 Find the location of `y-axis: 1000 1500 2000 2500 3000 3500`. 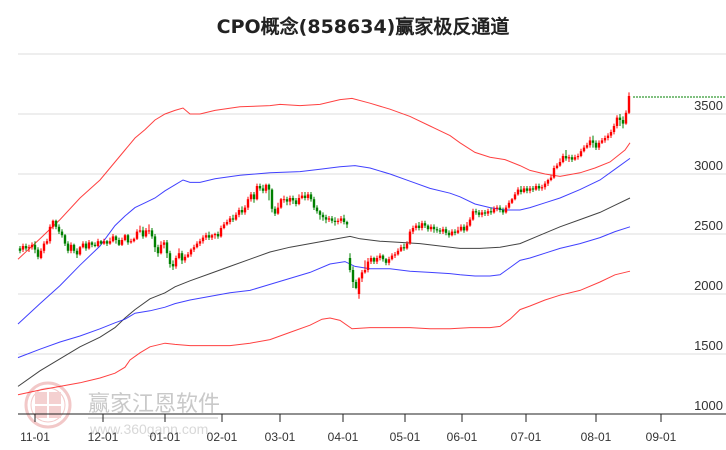

y-axis: 1000 1500 2000 2500 3000 3500 is located at coordinates (708, 255).